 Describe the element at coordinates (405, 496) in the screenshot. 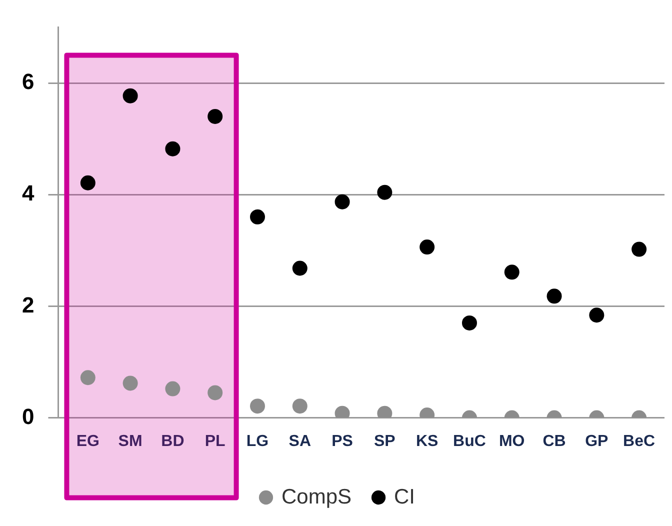

I see `legend-label: CI` at that location.